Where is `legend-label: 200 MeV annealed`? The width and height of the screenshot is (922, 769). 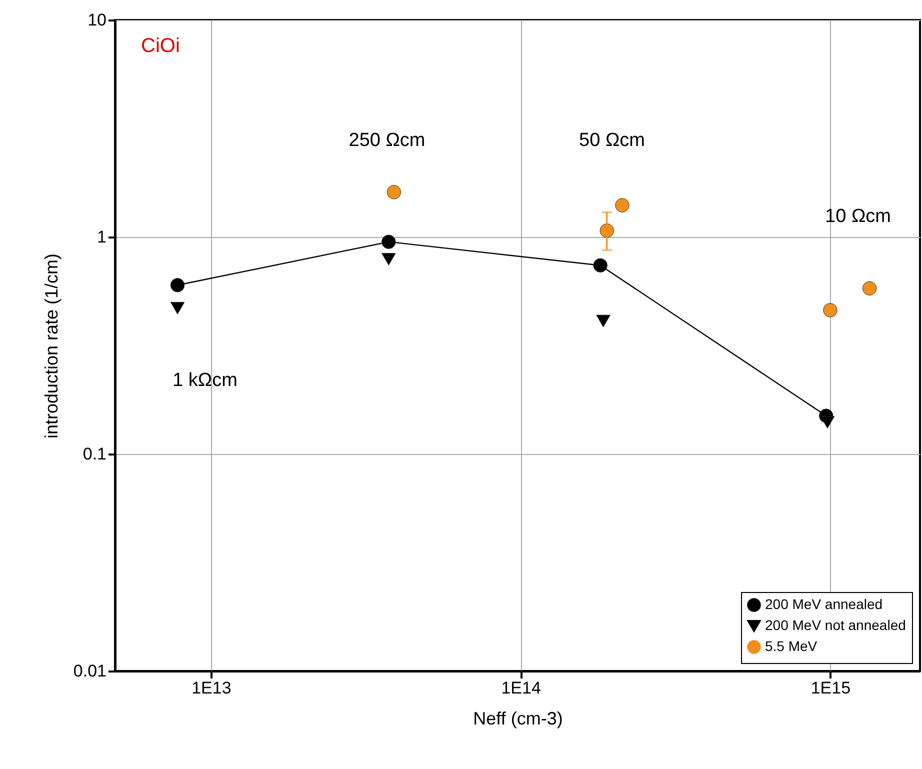
legend-label: 200 MeV annealed is located at coordinates (824, 604).